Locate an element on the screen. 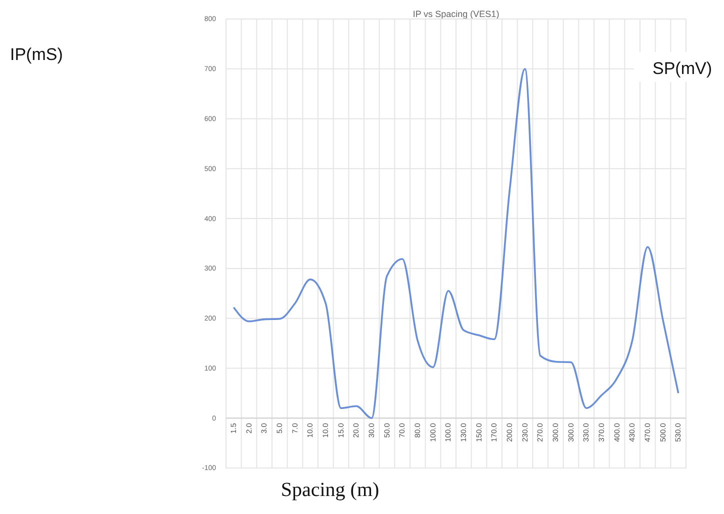  x-axis-title: Spacing (m) is located at coordinates (330, 490).